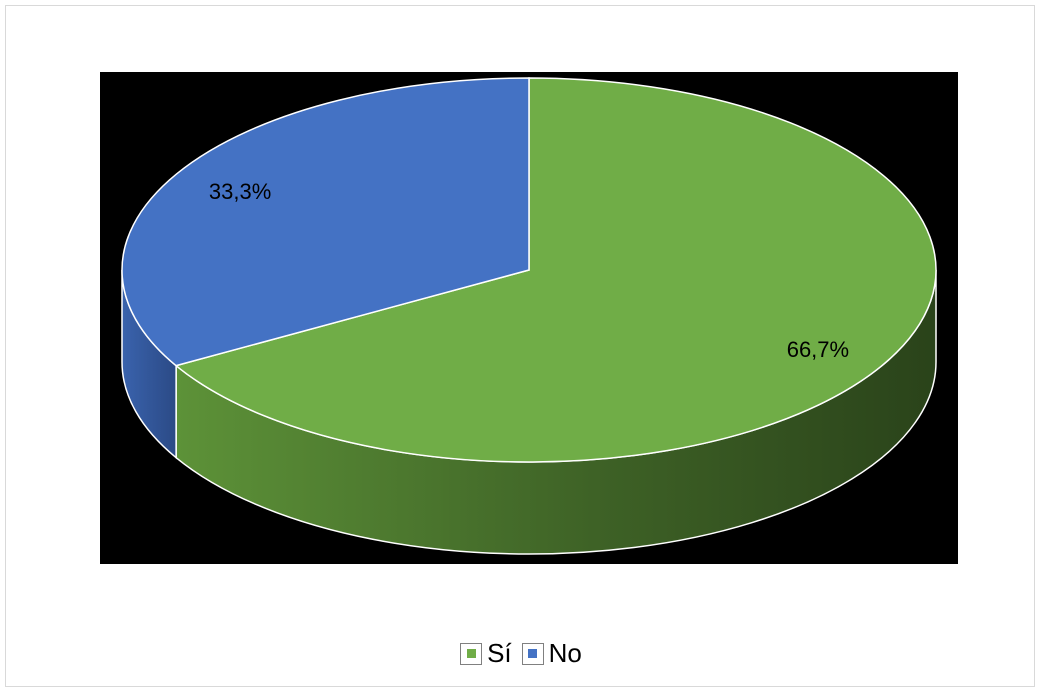  I want to click on legend-label-si: Sí, so click(499, 653).